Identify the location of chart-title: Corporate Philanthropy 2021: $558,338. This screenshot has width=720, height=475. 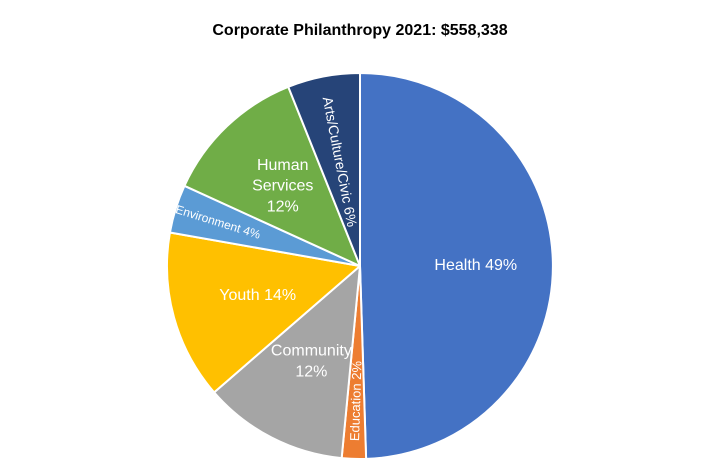
(360, 30).